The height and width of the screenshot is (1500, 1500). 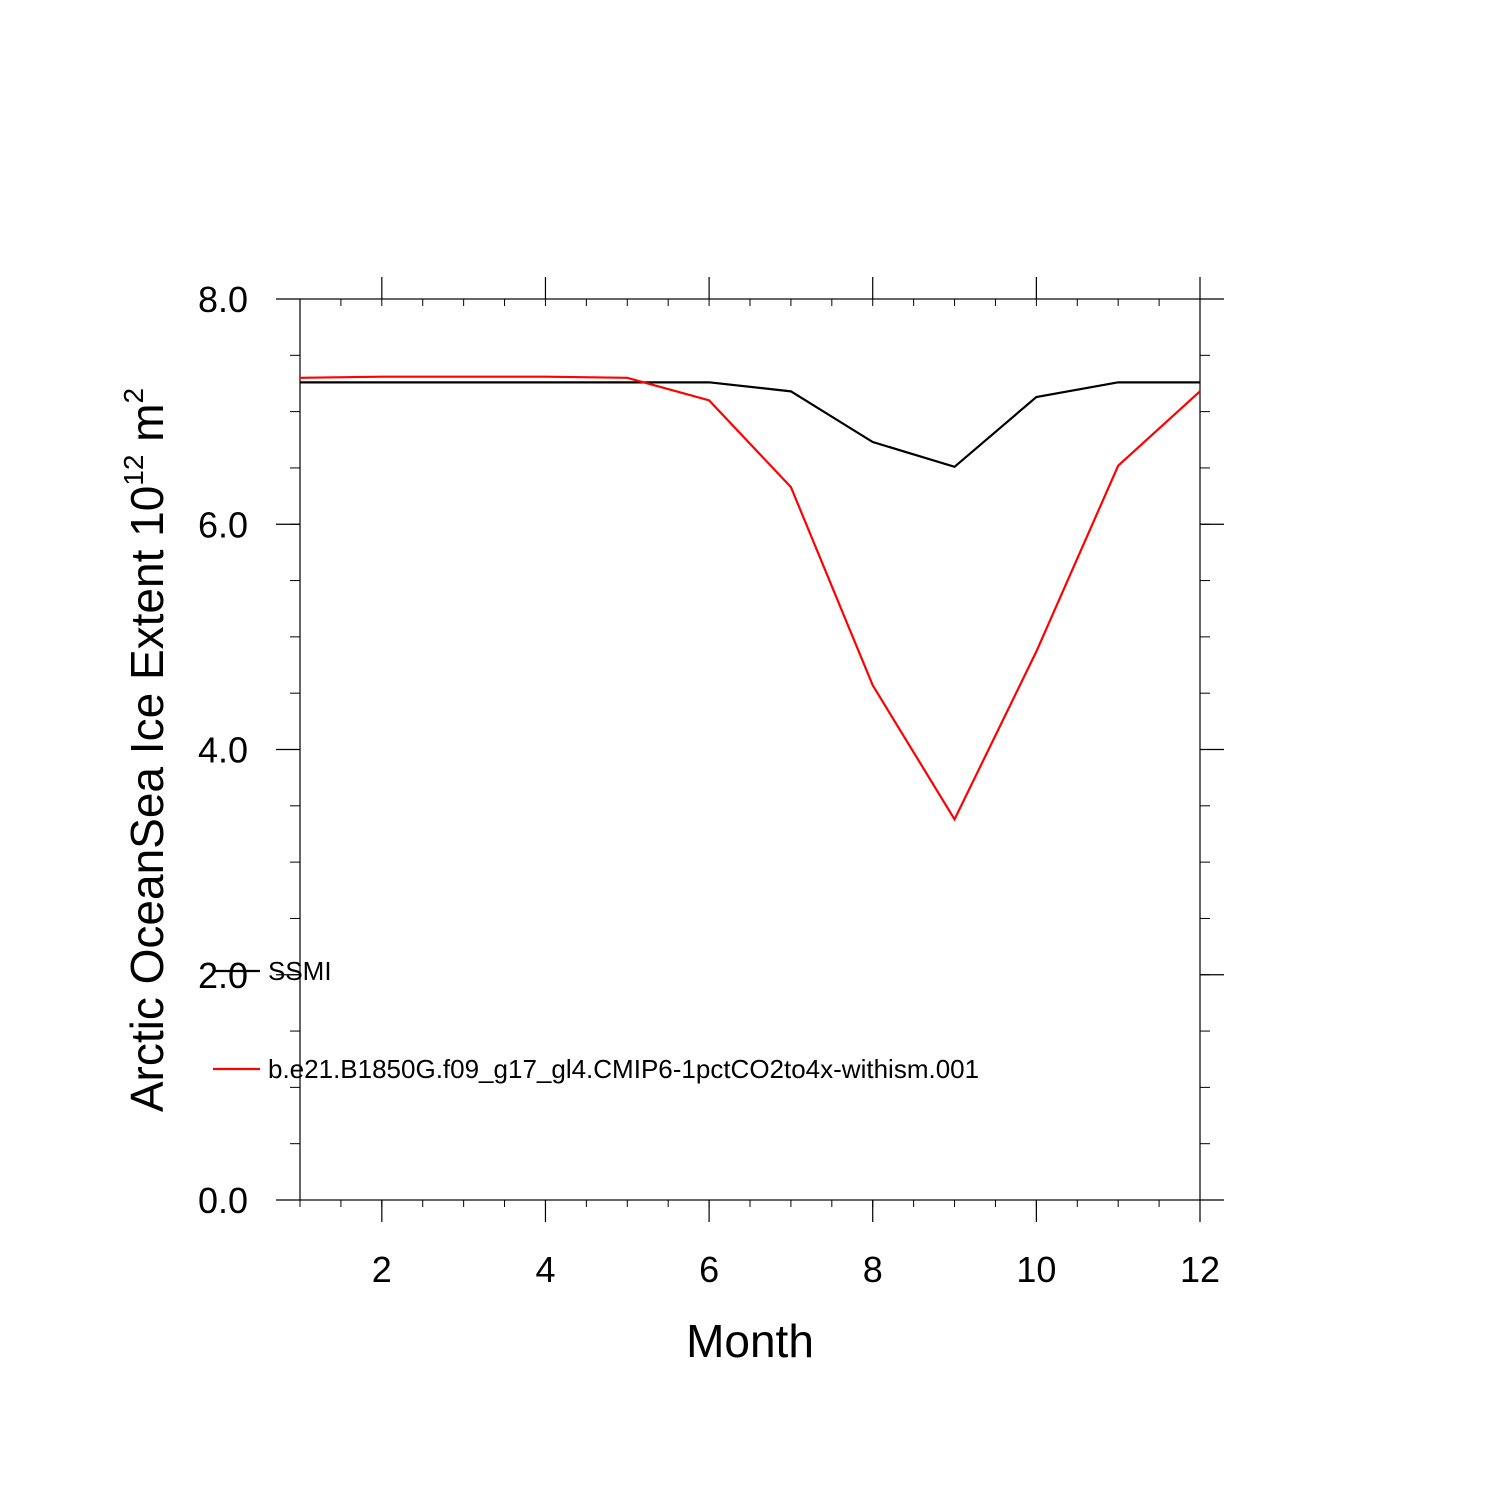 I want to click on x-tick-label: 6, so click(x=709, y=1269).